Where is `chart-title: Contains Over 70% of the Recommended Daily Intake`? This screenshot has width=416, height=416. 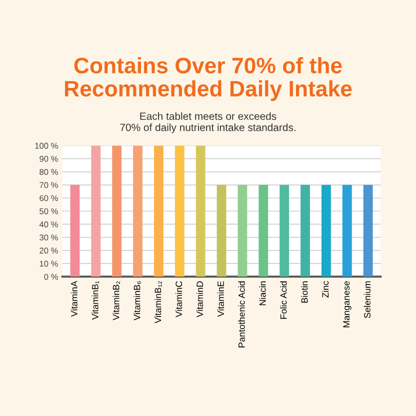 chart-title: Contains Over 70% of the Recommended Daily Intake is located at coordinates (208, 79).